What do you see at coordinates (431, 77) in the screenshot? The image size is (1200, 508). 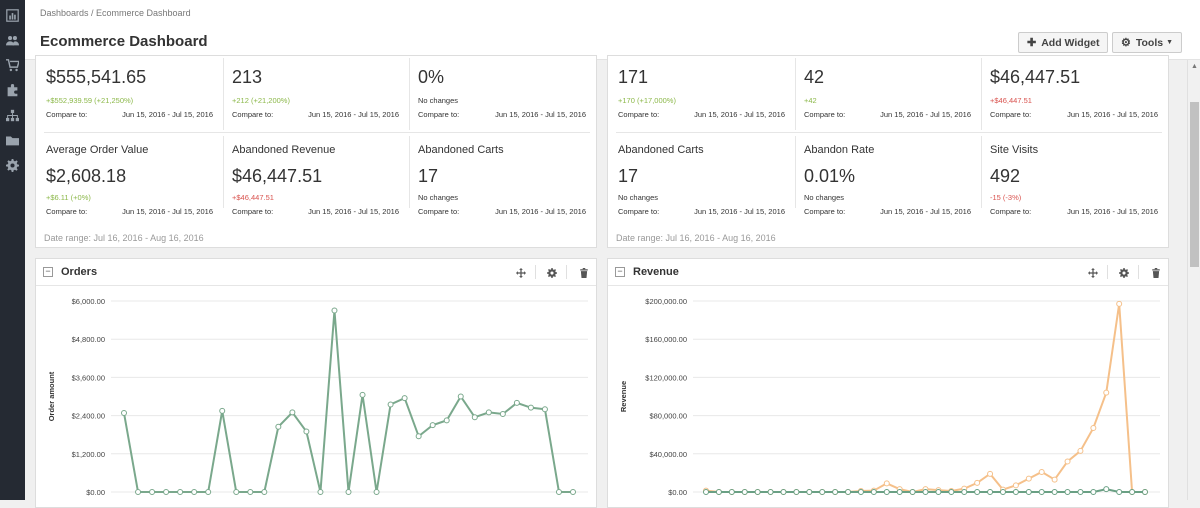 I see `stat-value: 0%` at bounding box center [431, 77].